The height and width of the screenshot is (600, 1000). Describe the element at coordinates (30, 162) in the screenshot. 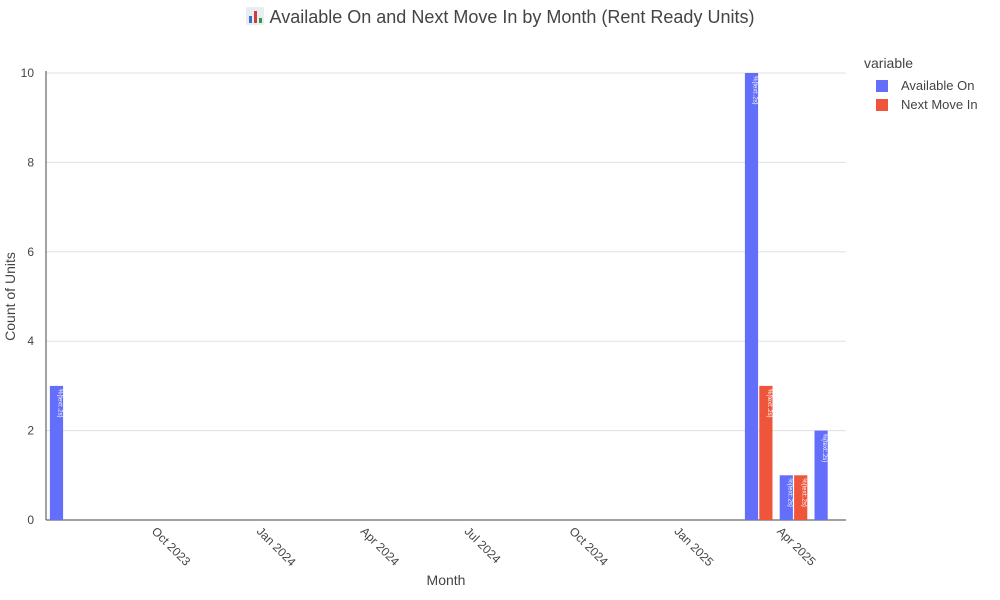

I see `y-tick-label: 8` at that location.